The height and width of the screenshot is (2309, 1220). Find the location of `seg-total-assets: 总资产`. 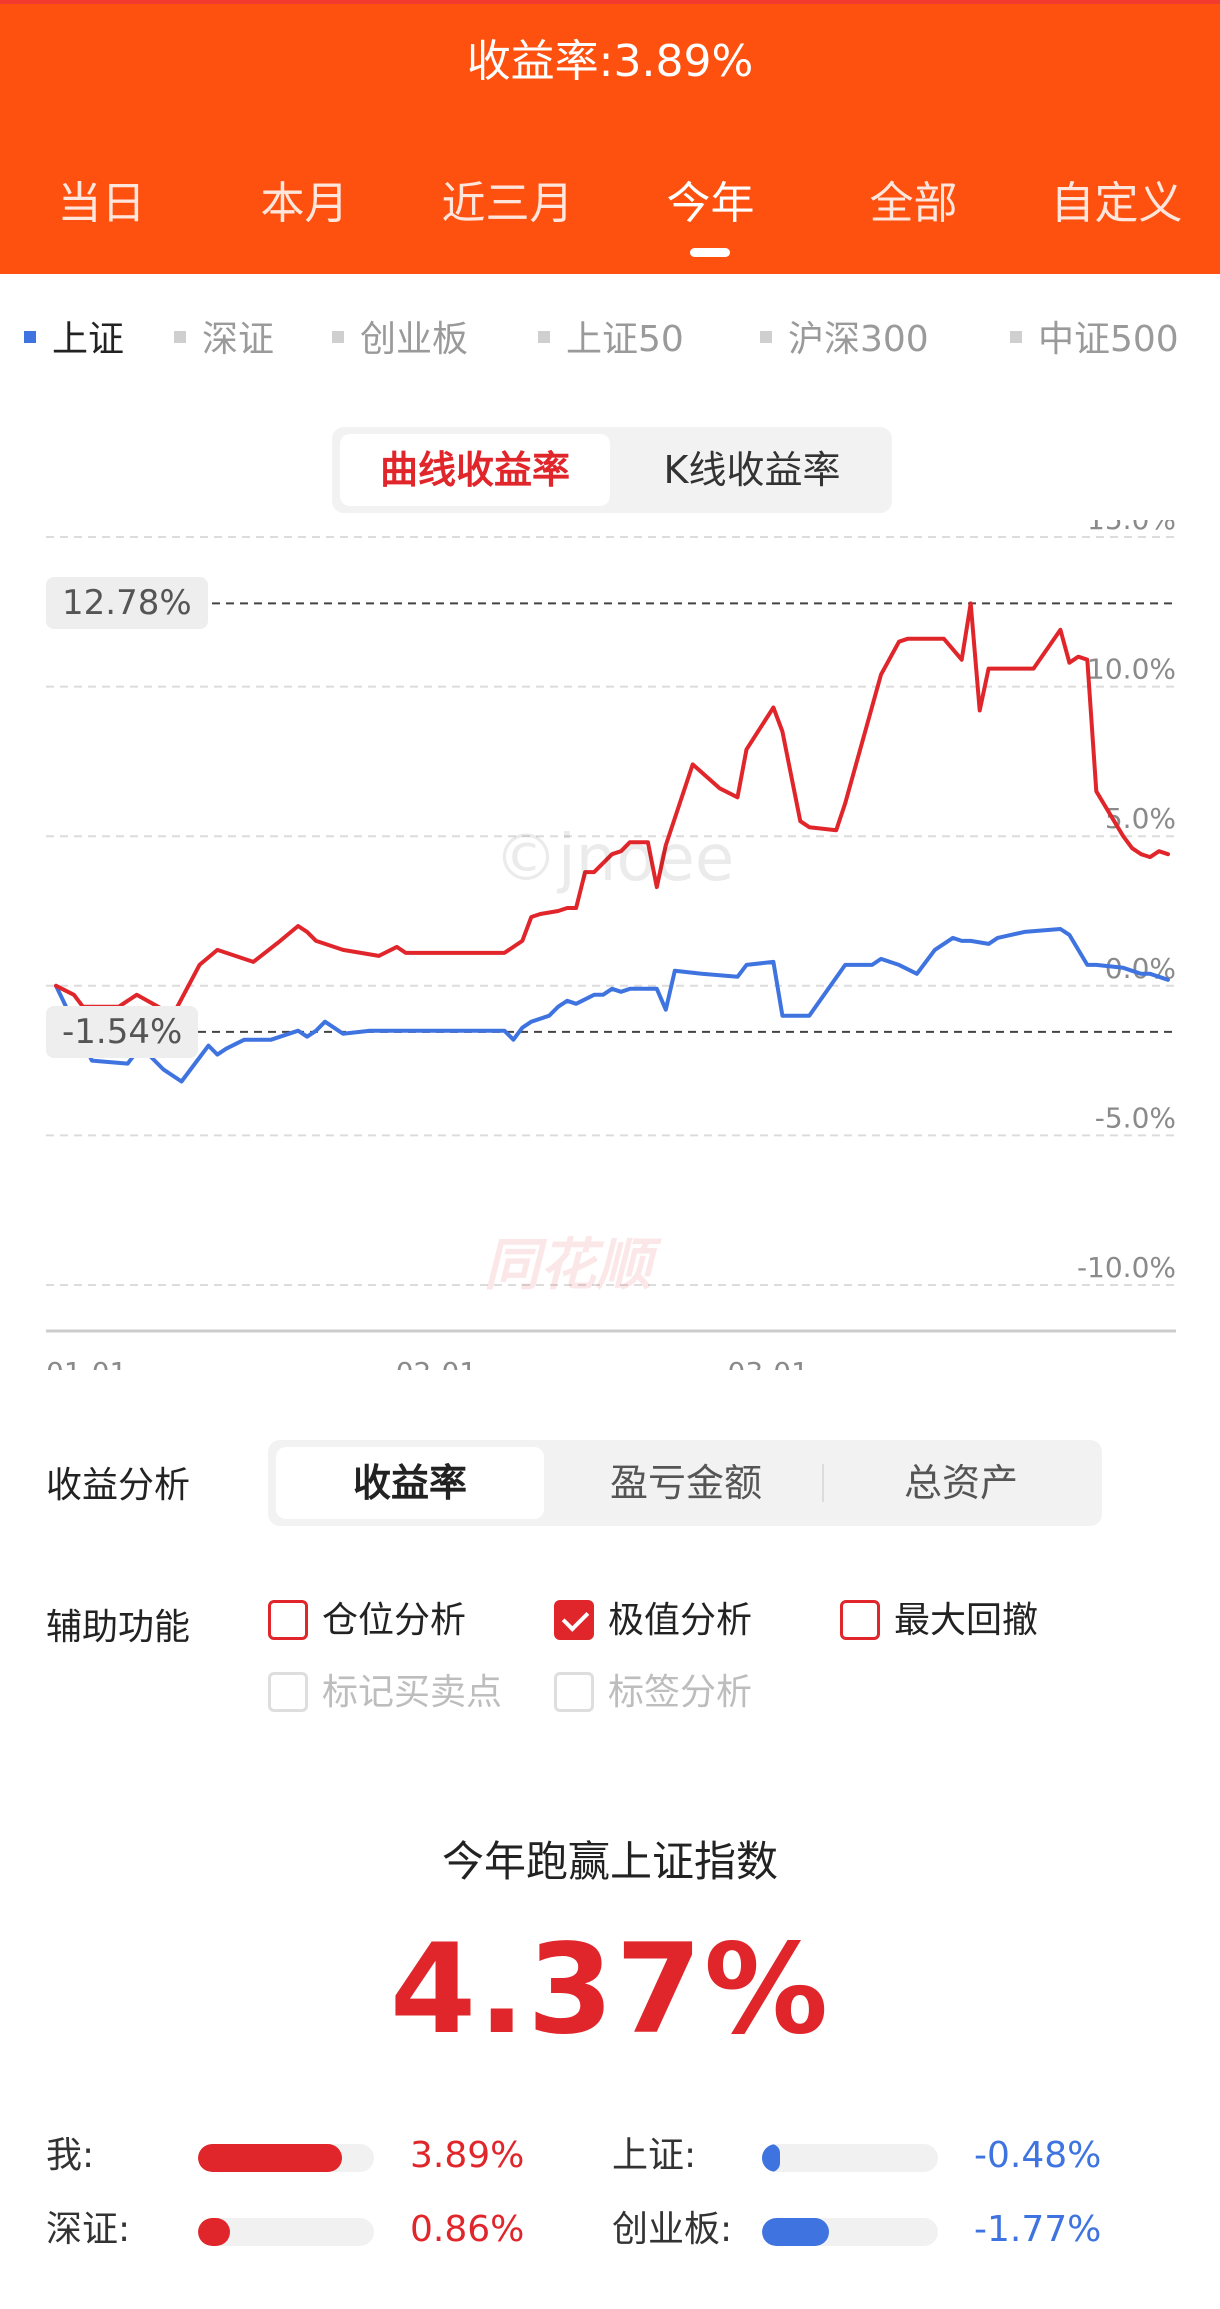

seg-total-assets: 总资产 is located at coordinates (960, 1483).